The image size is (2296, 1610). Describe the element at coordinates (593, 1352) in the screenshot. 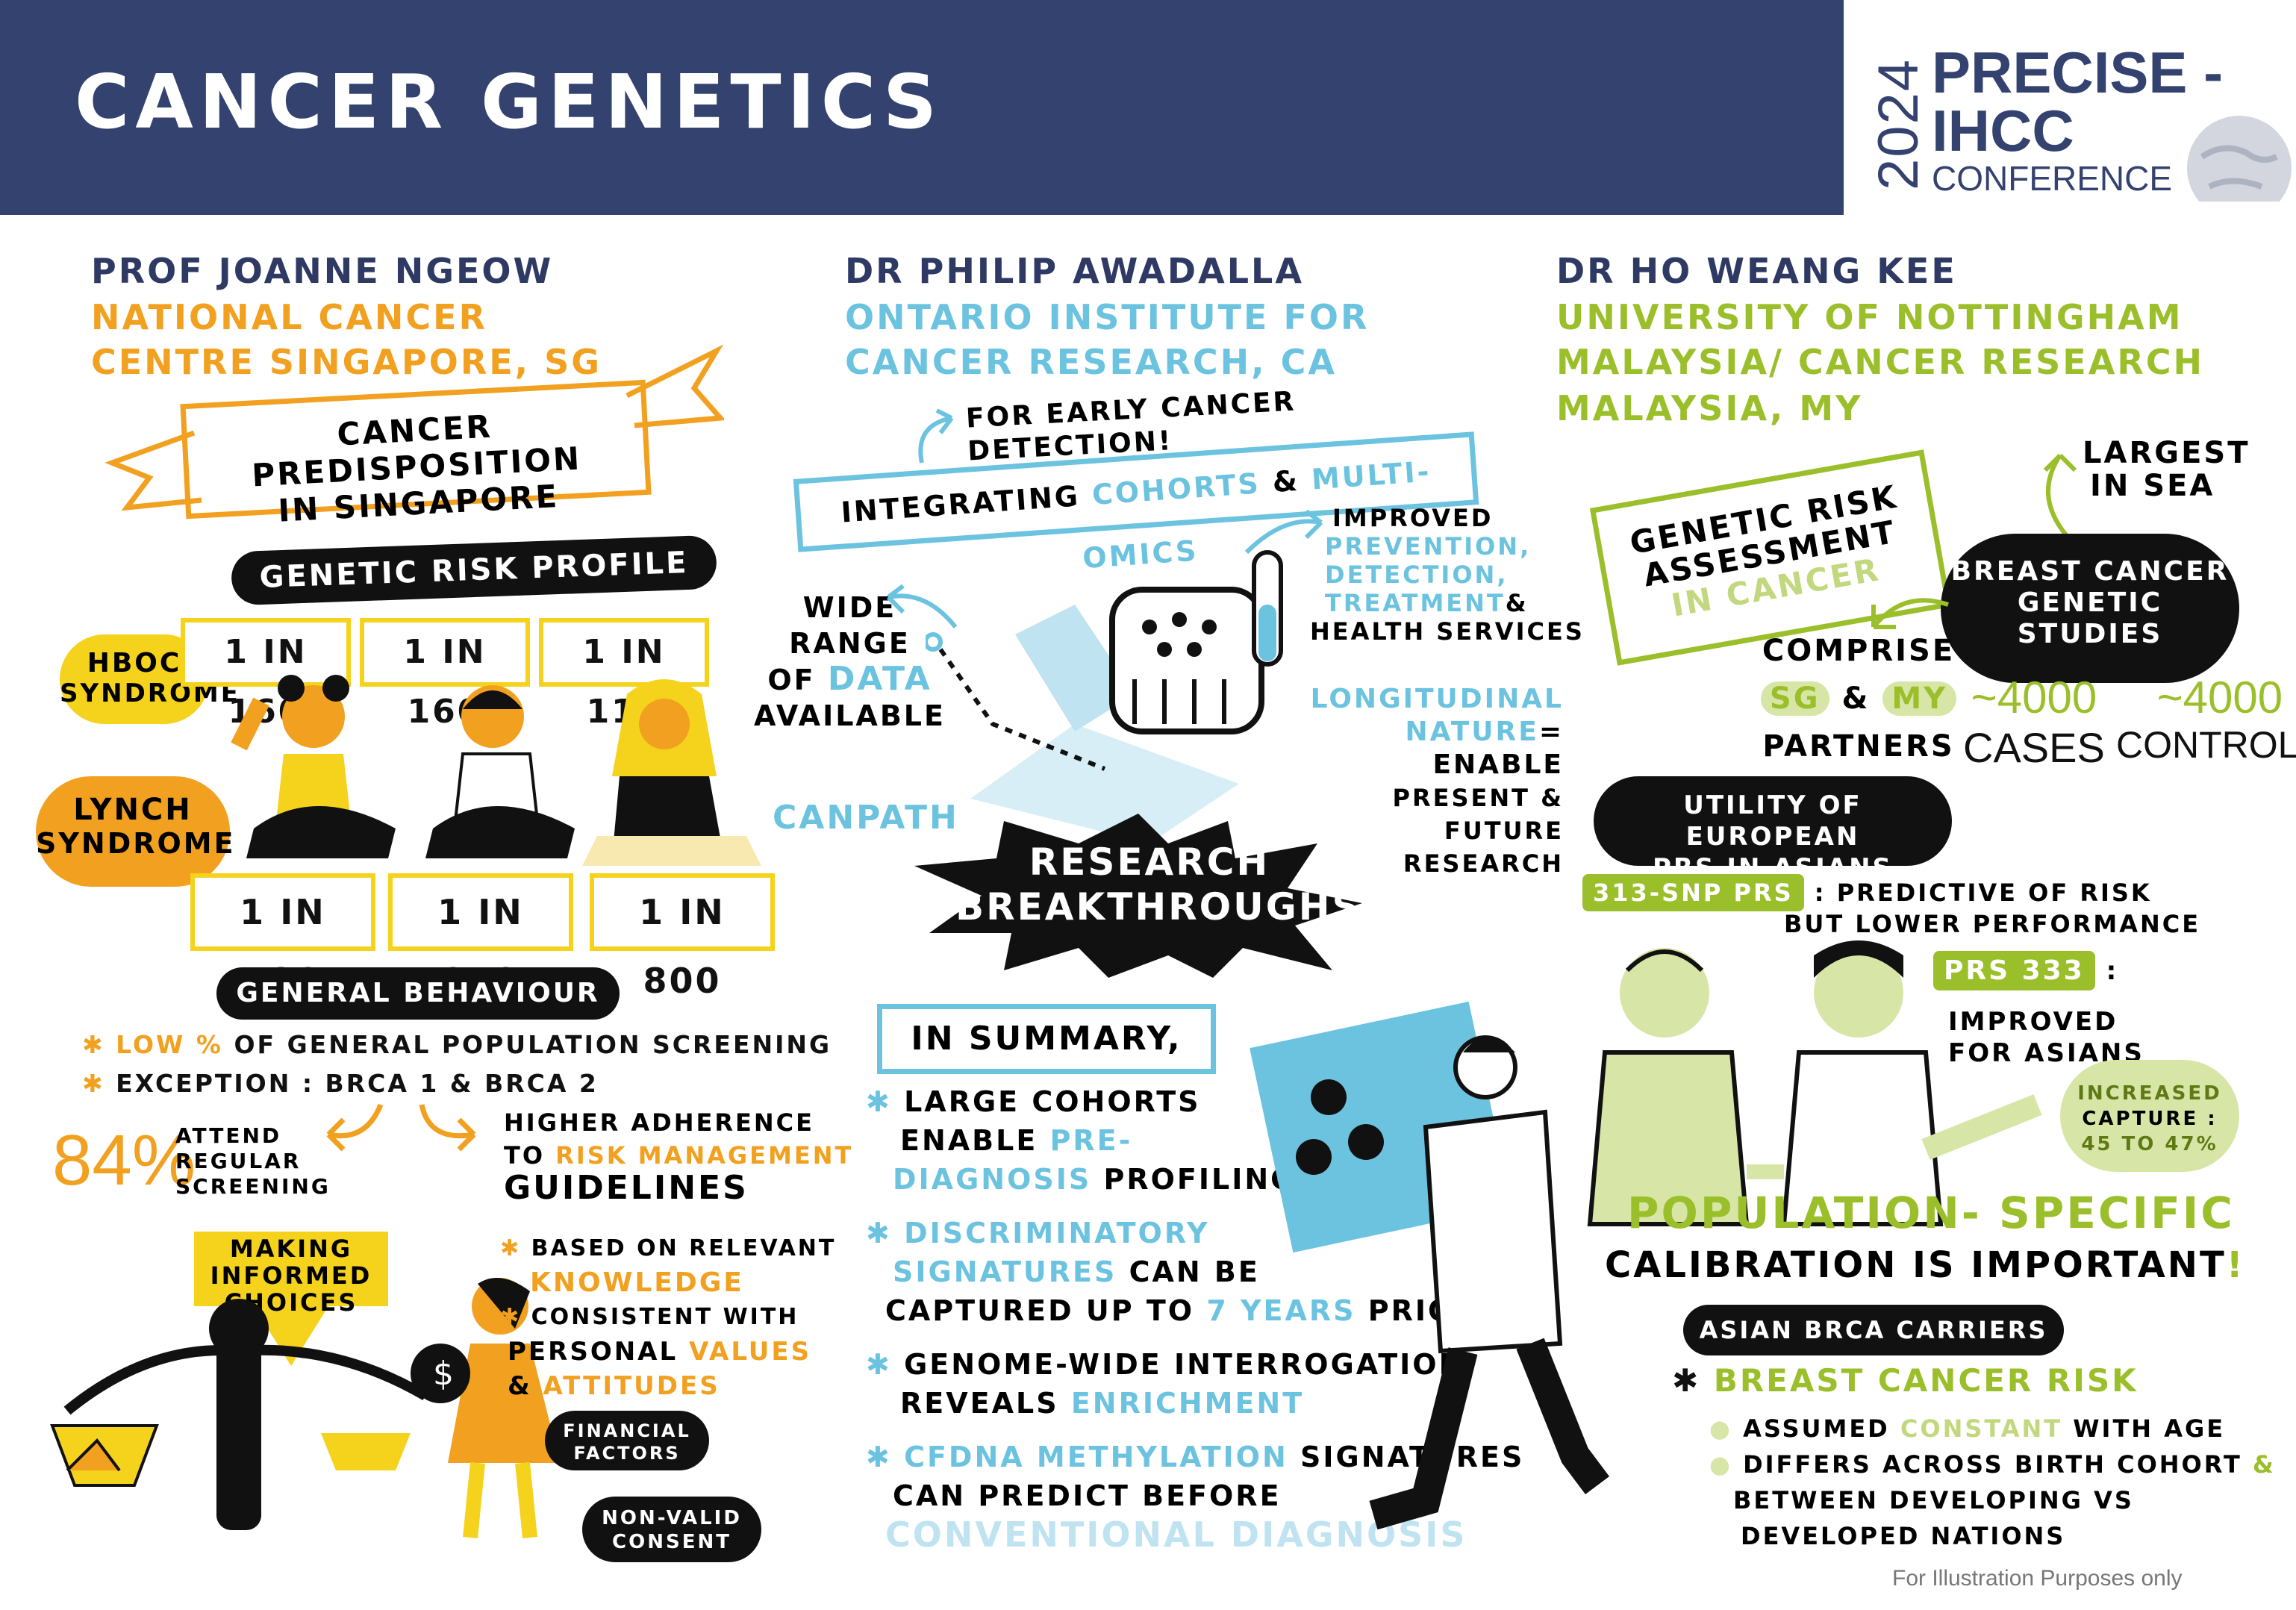

I see `choice2-line2a: PERSONAL` at that location.